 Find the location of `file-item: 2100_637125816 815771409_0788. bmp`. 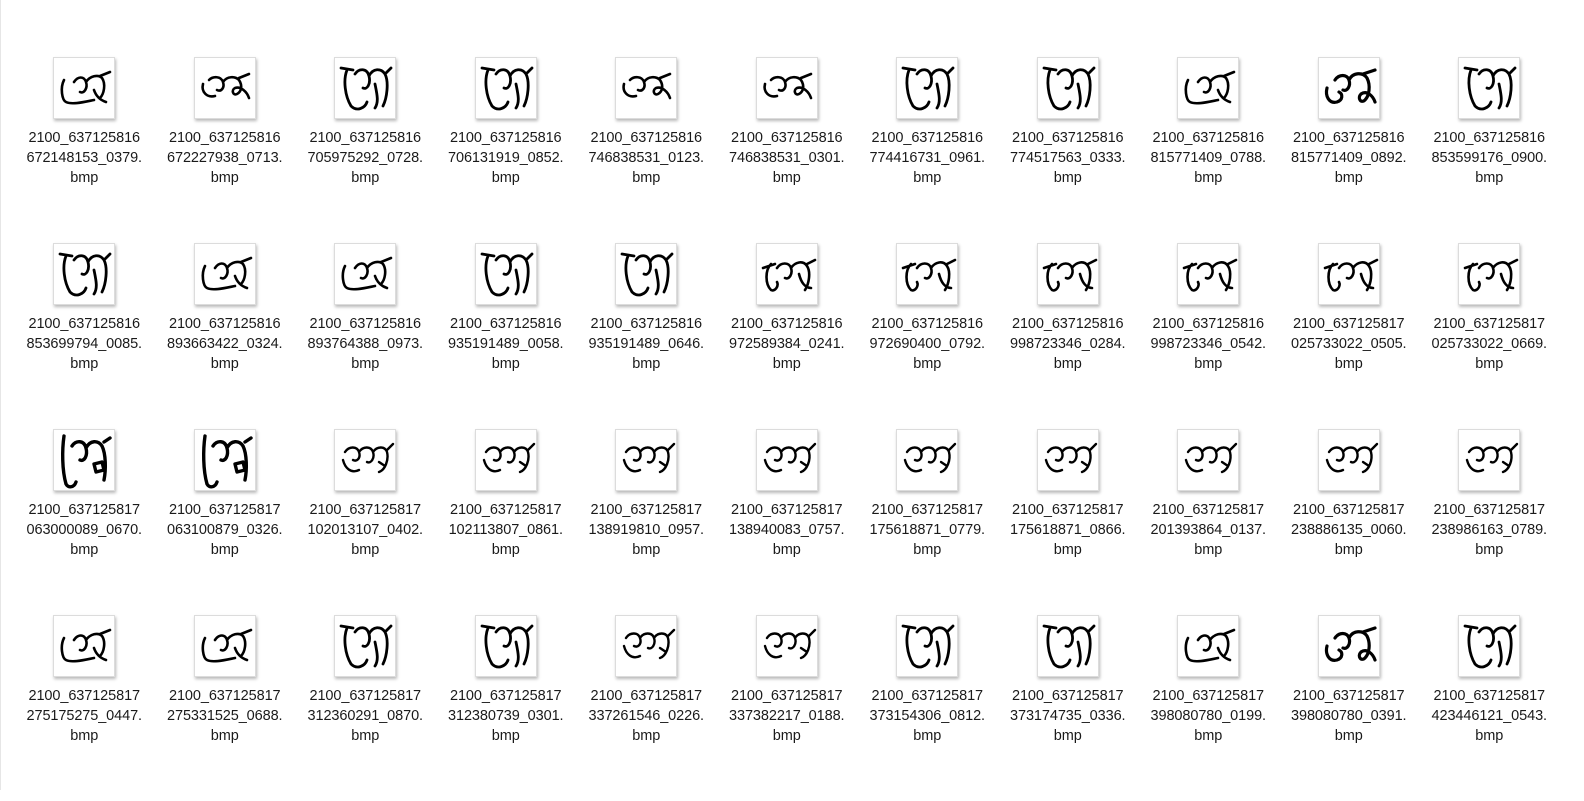

file-item: 2100_637125816 815771409_0788. bmp is located at coordinates (1208, 150).